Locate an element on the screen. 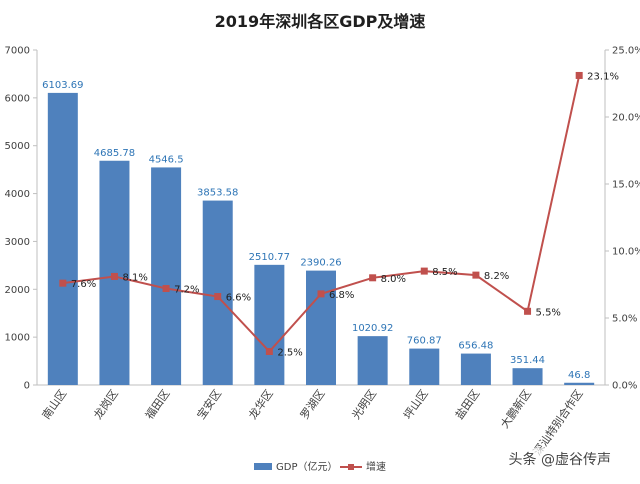 The width and height of the screenshot is (640, 484). legend-label-growth: 增速 is located at coordinates (376, 466).